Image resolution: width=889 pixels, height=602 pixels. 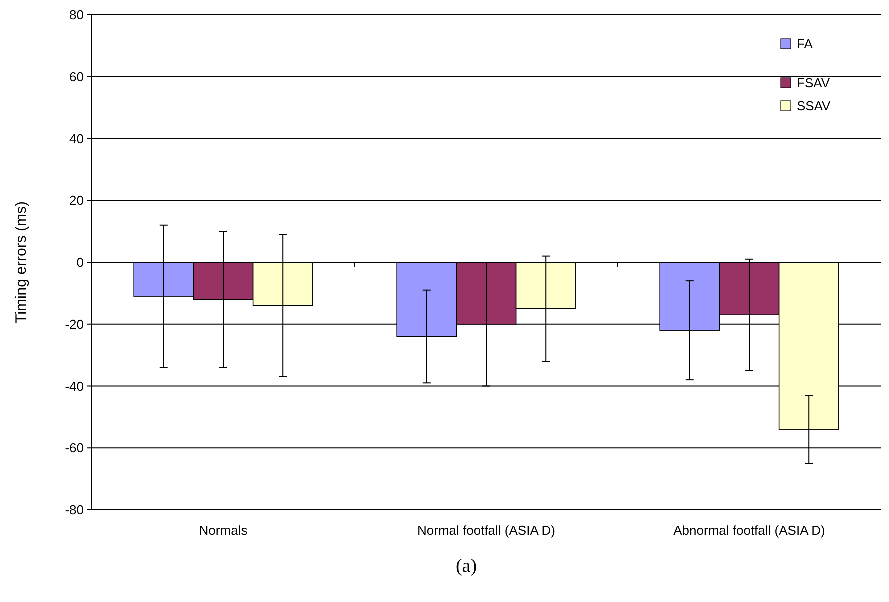 I want to click on y-tick-label: 80, so click(x=77, y=15).